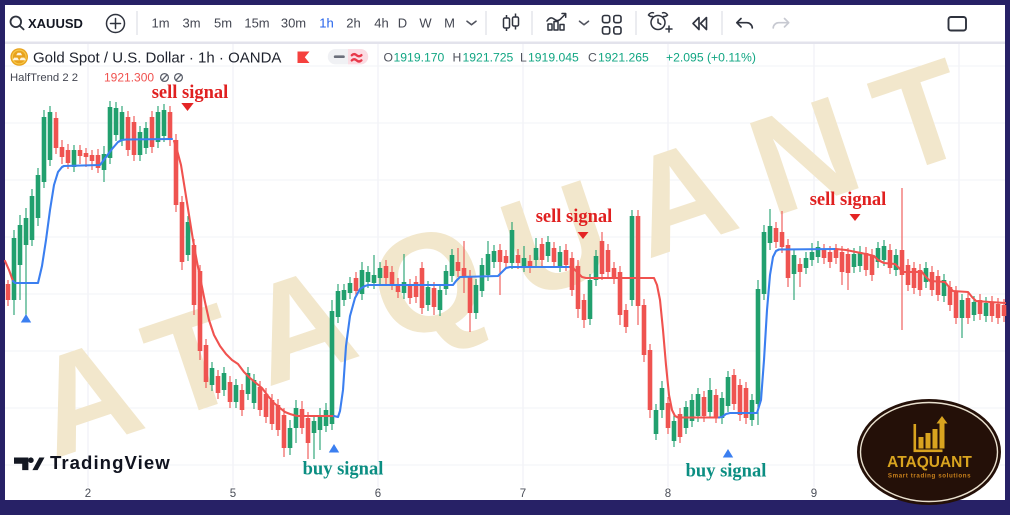  Describe the element at coordinates (44, 78) in the screenshot. I see `svg-text: HalfTrend 2 2` at that location.